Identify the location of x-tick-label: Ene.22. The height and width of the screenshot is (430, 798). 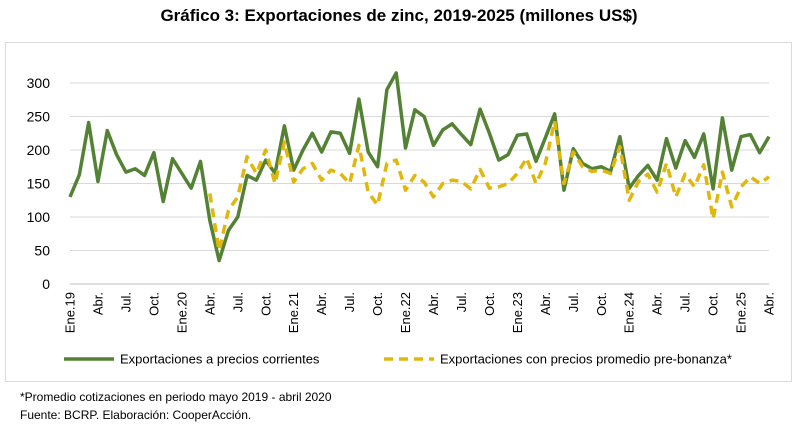
(405, 312).